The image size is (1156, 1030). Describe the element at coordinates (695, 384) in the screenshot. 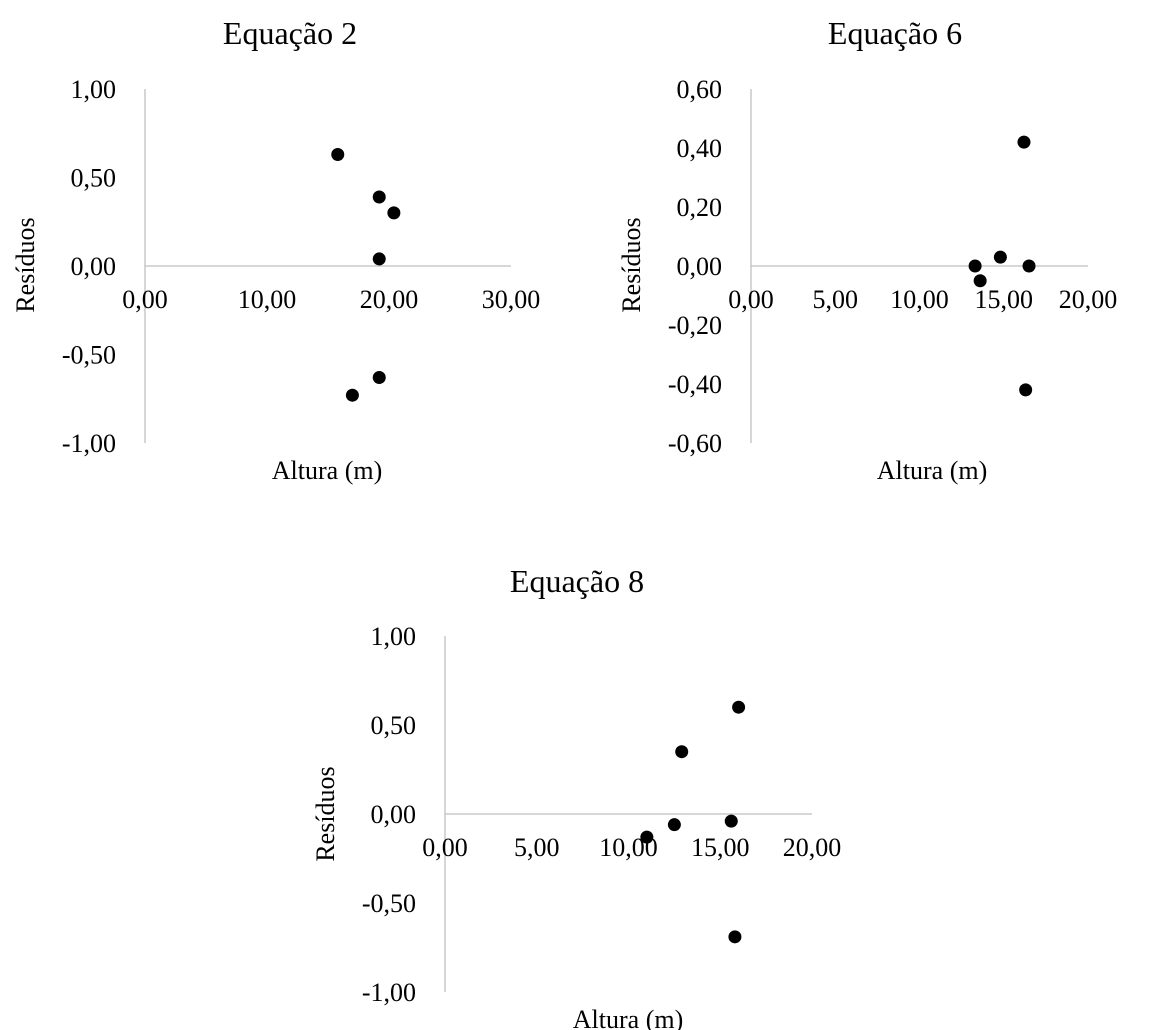

I see `y-tick-label: -0,40` at that location.